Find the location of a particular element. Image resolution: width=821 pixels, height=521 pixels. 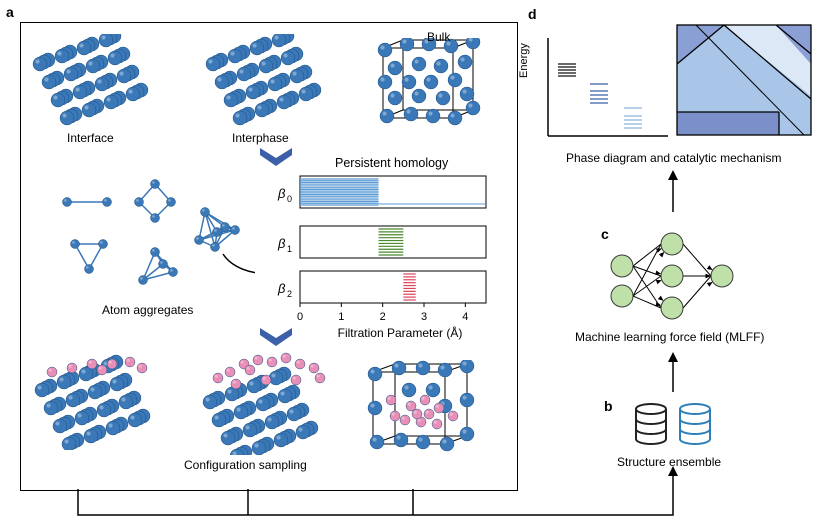

panel-d-letter: d is located at coordinates (532, 14).